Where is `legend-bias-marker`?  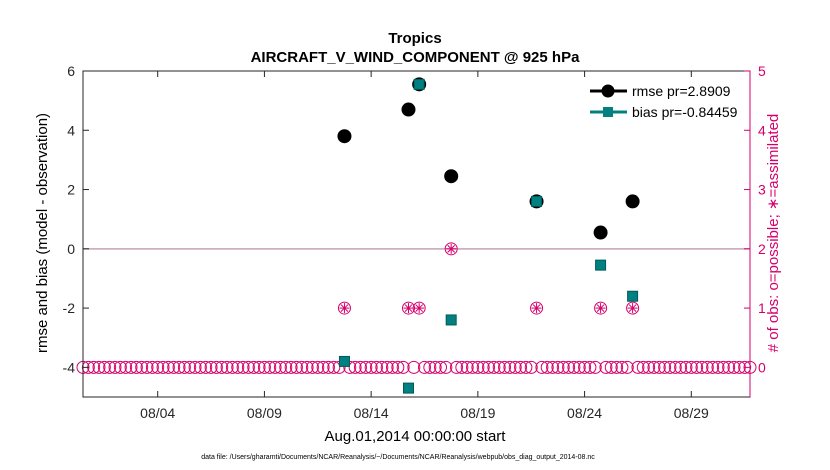
legend-bias-marker is located at coordinates (608, 112).